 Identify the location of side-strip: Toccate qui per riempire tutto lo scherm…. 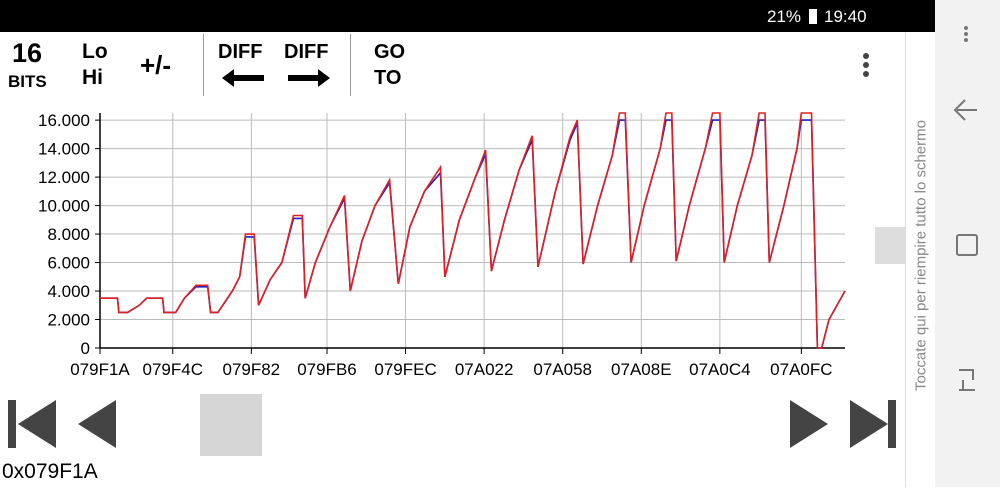
(920, 259).